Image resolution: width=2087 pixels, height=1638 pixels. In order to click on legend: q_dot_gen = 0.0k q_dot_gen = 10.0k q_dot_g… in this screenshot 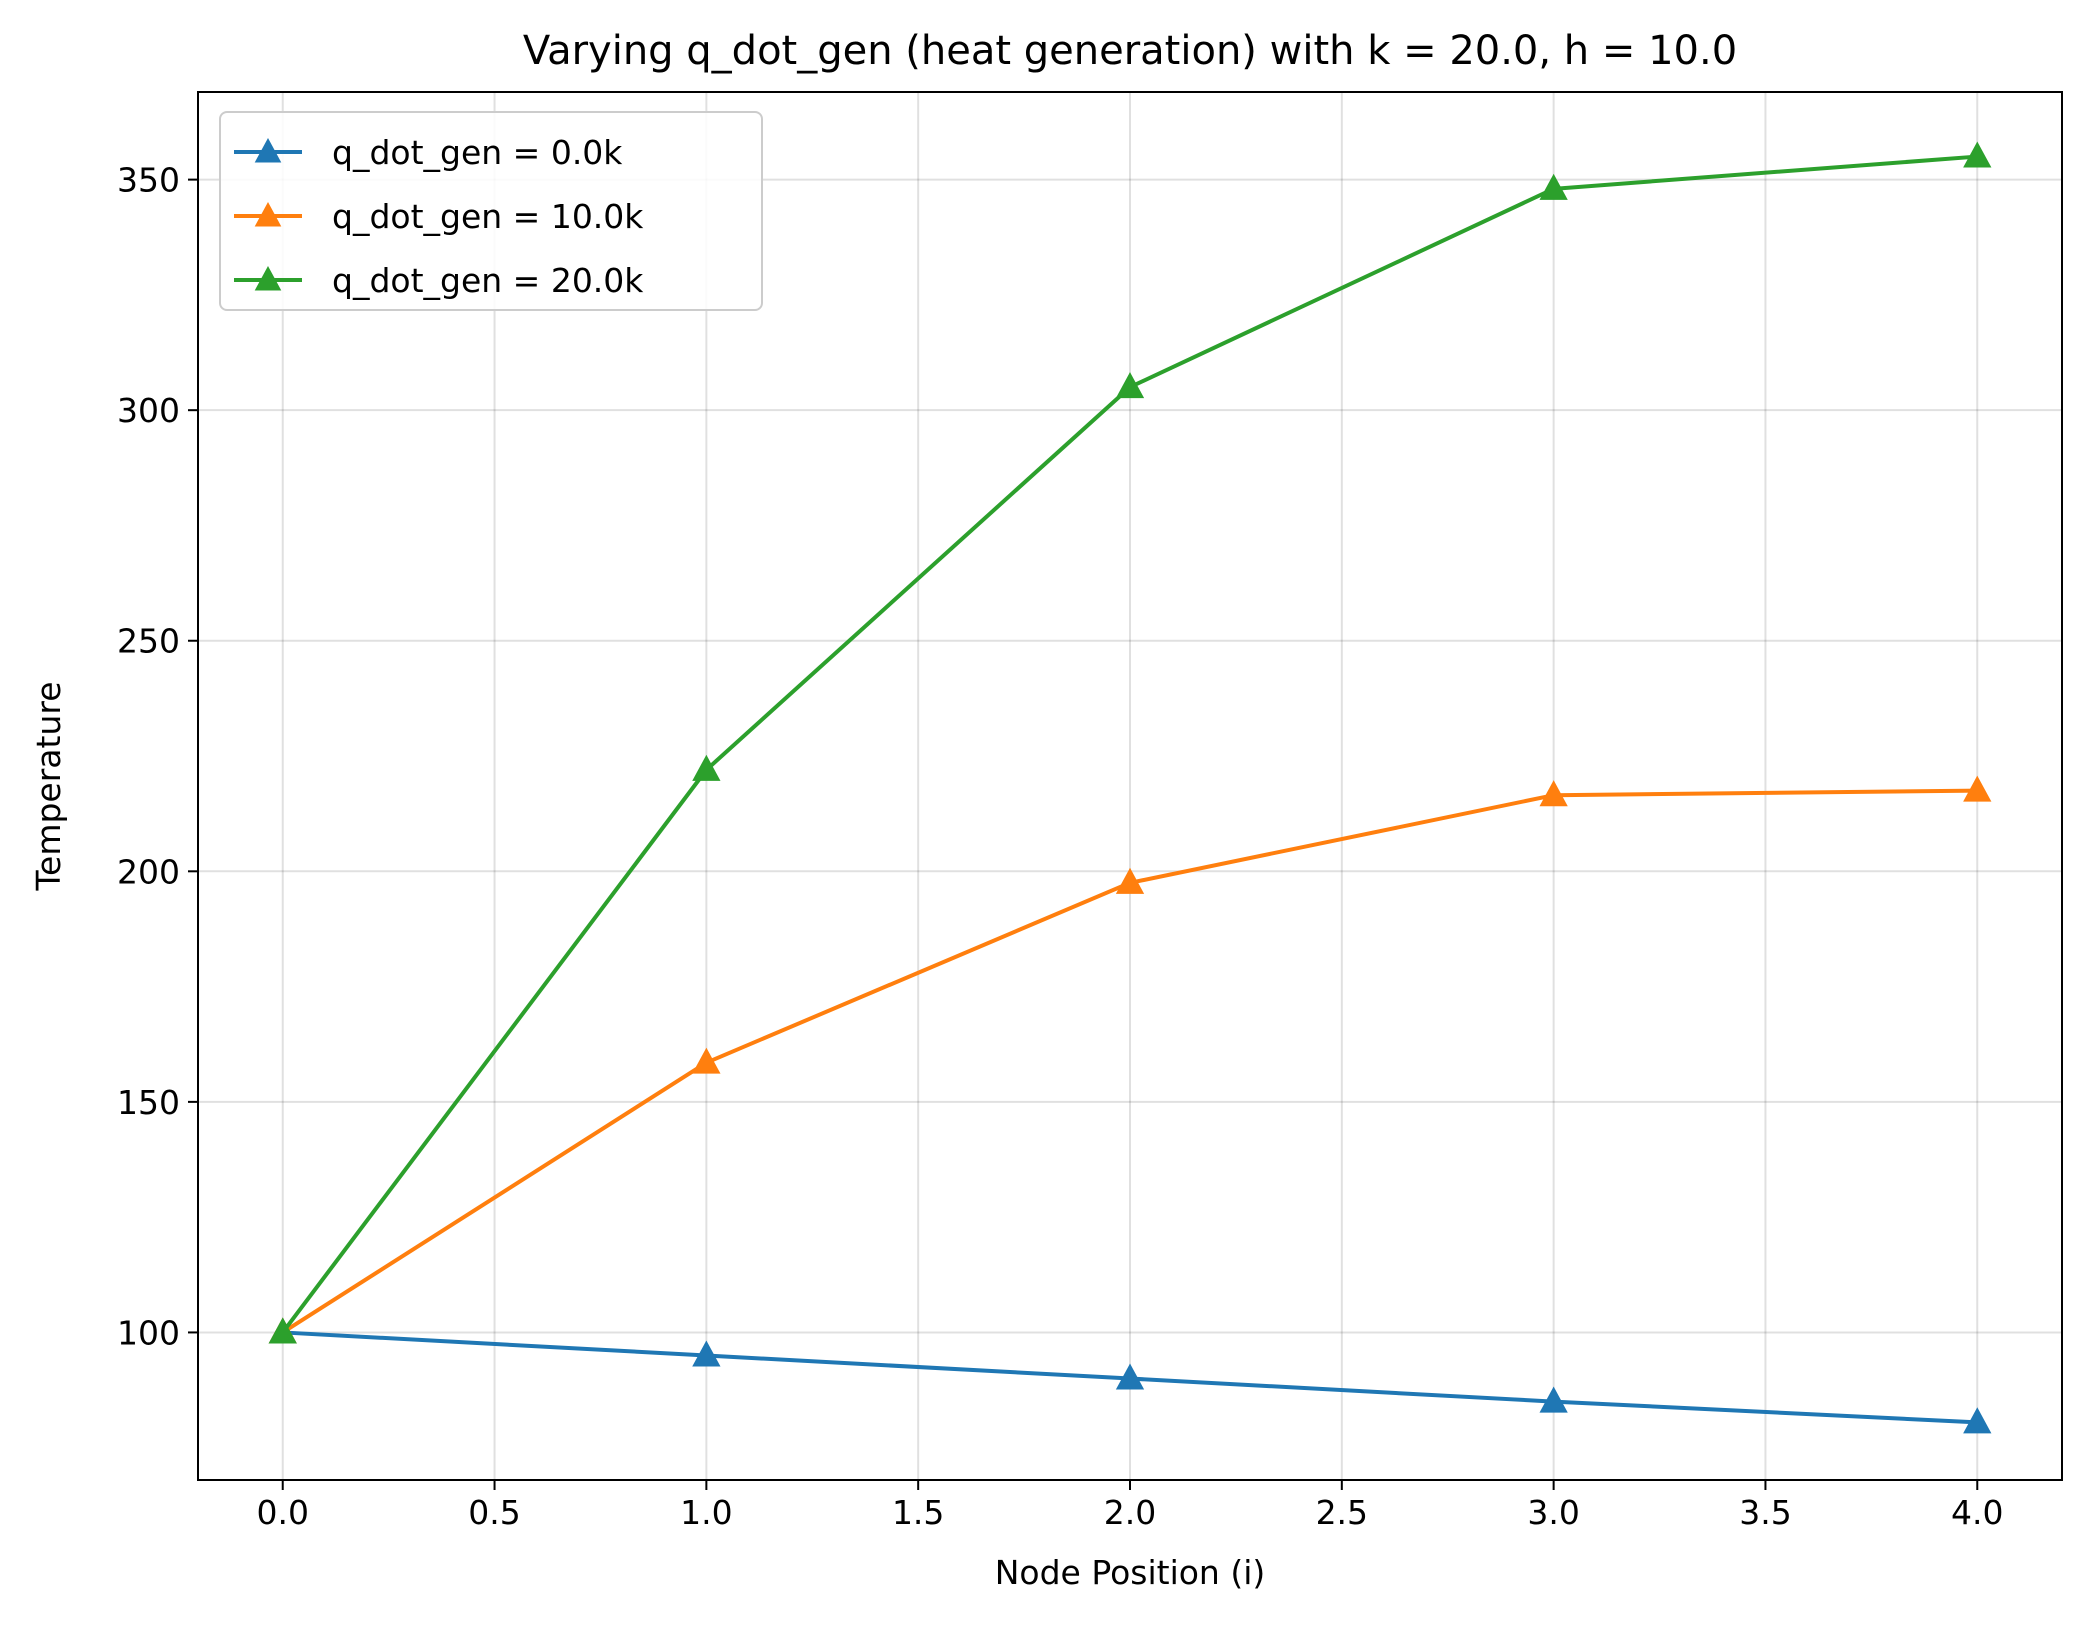, I will do `click(491, 211)`.